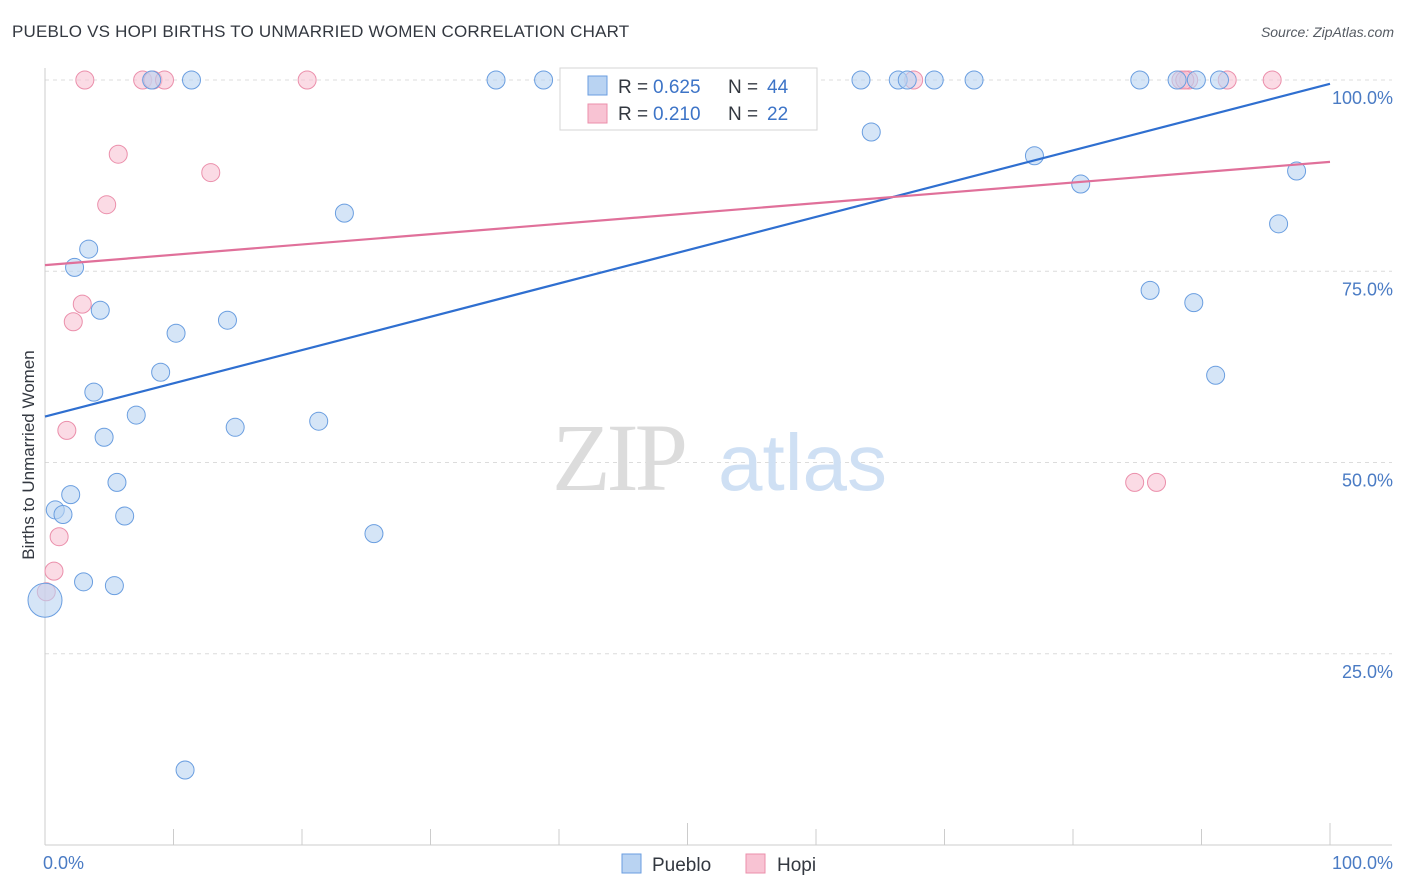  Describe the element at coordinates (743, 114) in the screenshot. I see `legend-n-label-hopi: N =` at that location.